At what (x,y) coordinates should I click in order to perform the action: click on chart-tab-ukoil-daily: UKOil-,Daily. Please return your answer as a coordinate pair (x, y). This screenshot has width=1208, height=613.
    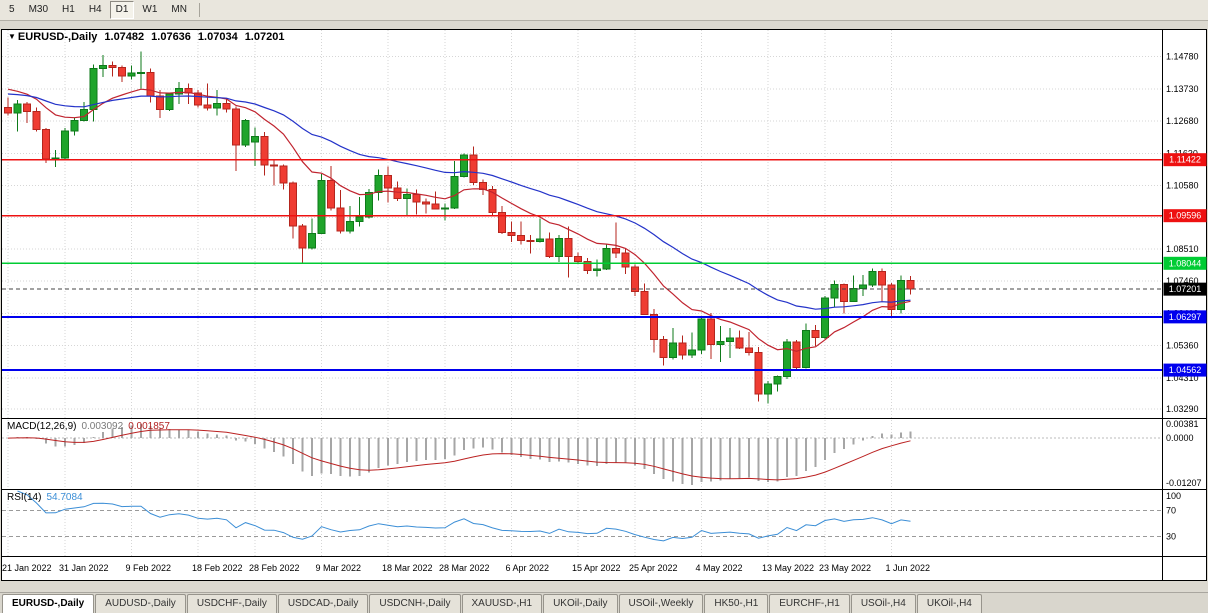
    Looking at the image, I should click on (580, 603).